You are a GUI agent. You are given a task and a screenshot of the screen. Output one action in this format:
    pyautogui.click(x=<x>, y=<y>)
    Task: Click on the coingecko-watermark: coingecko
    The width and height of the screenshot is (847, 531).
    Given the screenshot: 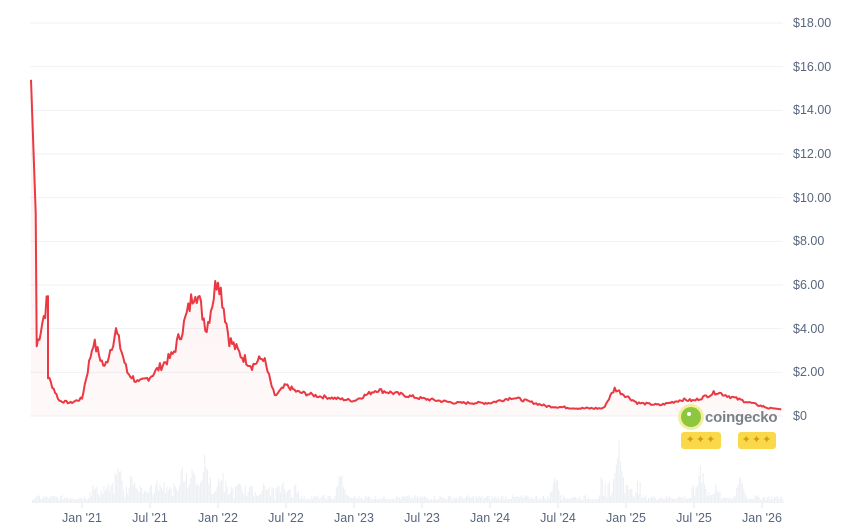 What is the action you would take?
    pyautogui.click(x=729, y=417)
    